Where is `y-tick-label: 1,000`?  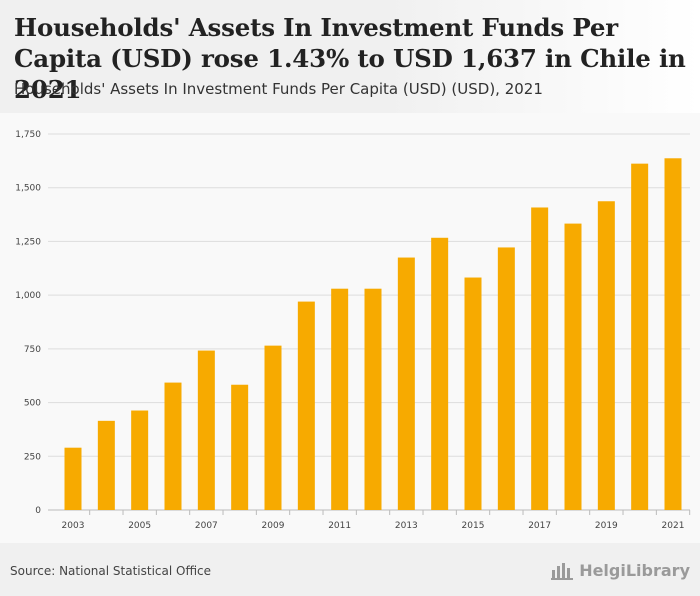 y-tick-label: 1,000 is located at coordinates (28, 296).